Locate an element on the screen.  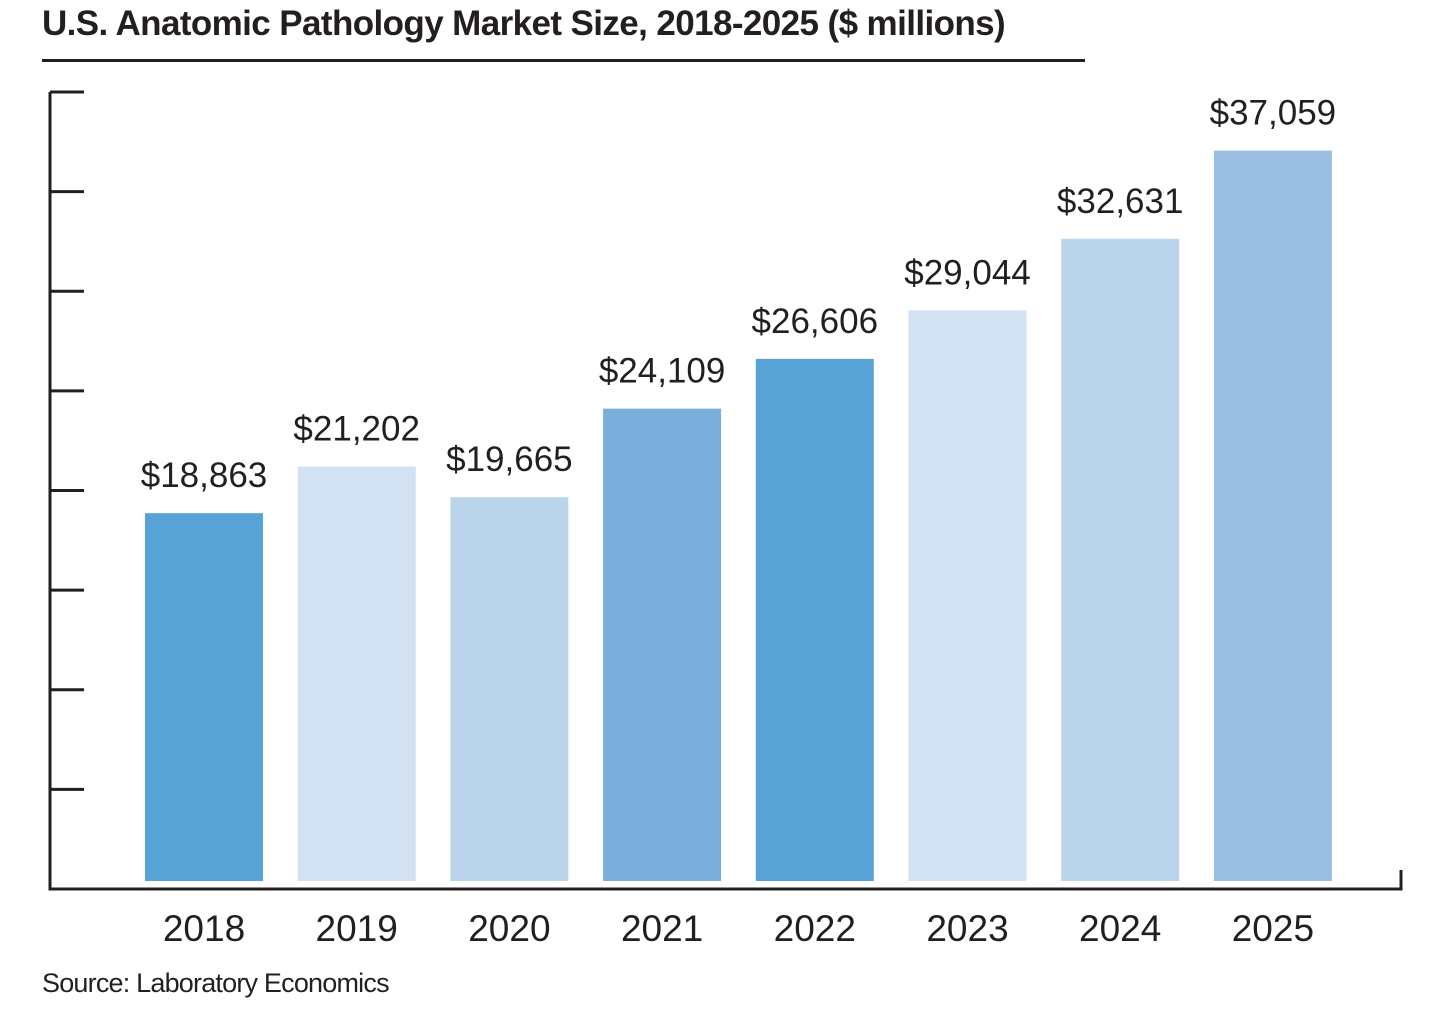
bar-value-label: $18,863 is located at coordinates (204, 475).